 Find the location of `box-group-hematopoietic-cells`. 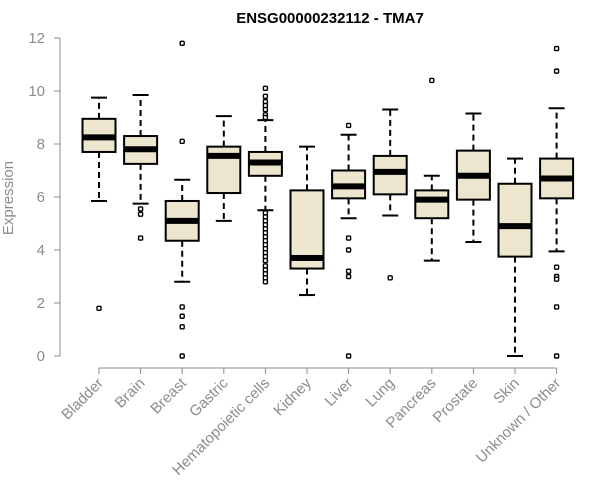

box-group-hematopoietic-cells is located at coordinates (265, 185).